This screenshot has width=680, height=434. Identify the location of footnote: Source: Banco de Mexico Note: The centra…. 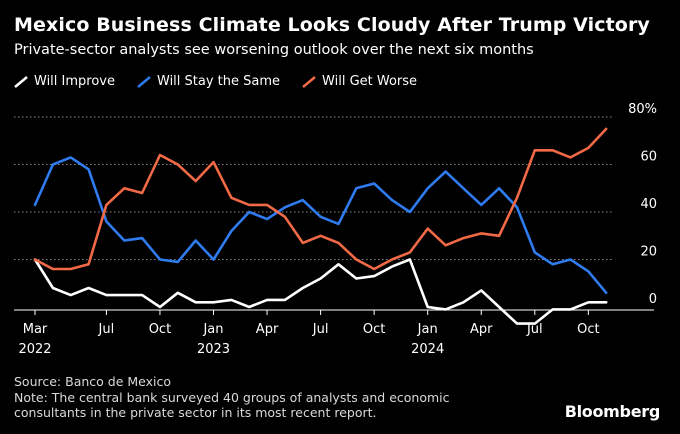
(264, 397).